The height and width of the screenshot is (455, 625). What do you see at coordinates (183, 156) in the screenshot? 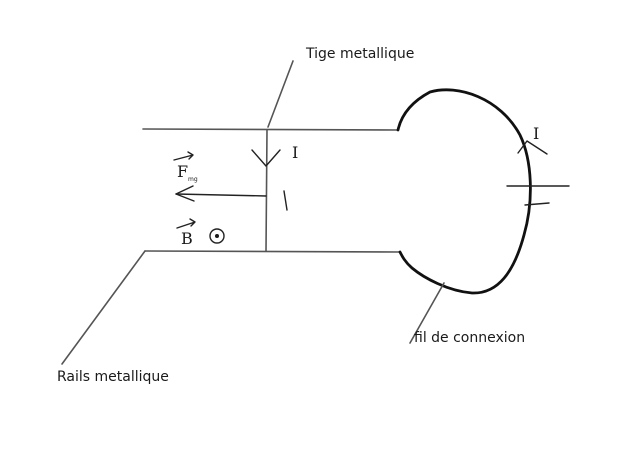
I see `force-vector-mark` at bounding box center [183, 156].